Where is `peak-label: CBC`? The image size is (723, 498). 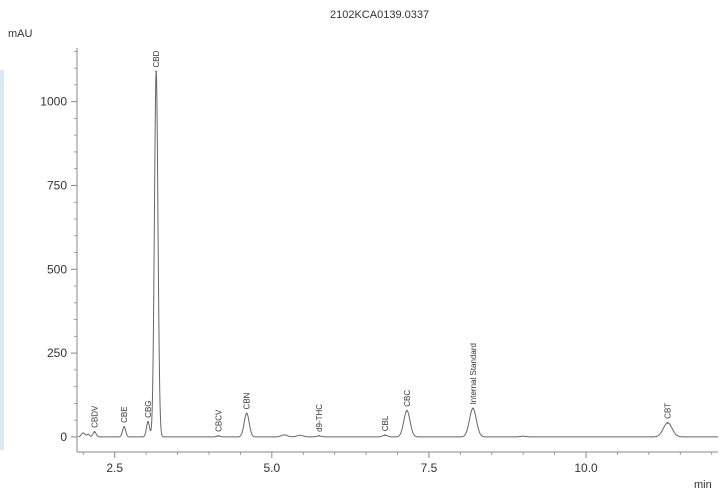
peak-label: CBC is located at coordinates (407, 398).